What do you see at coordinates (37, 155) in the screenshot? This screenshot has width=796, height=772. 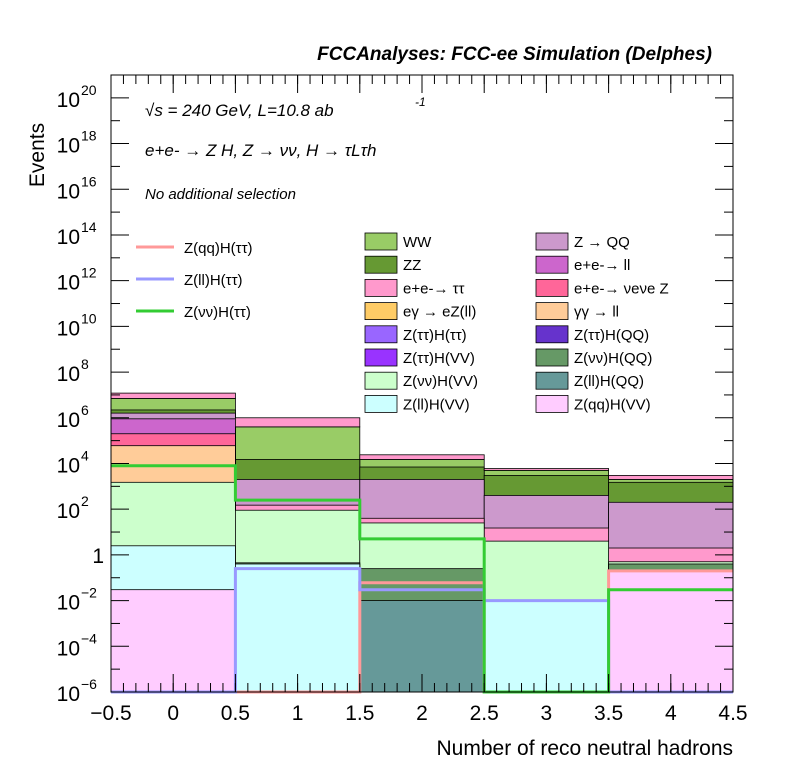 I see `y-axis-label: Events` at bounding box center [37, 155].